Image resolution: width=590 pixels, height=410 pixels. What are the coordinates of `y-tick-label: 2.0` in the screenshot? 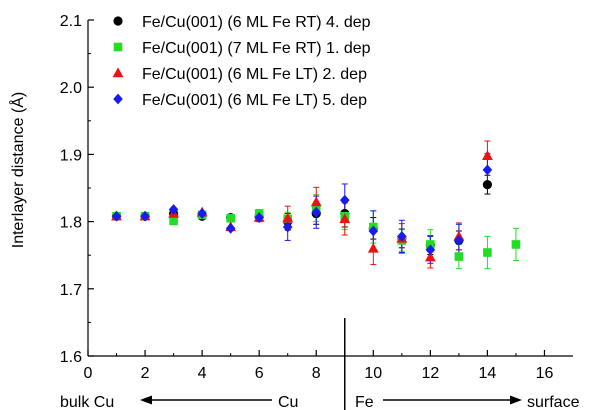 It's located at (71, 88).